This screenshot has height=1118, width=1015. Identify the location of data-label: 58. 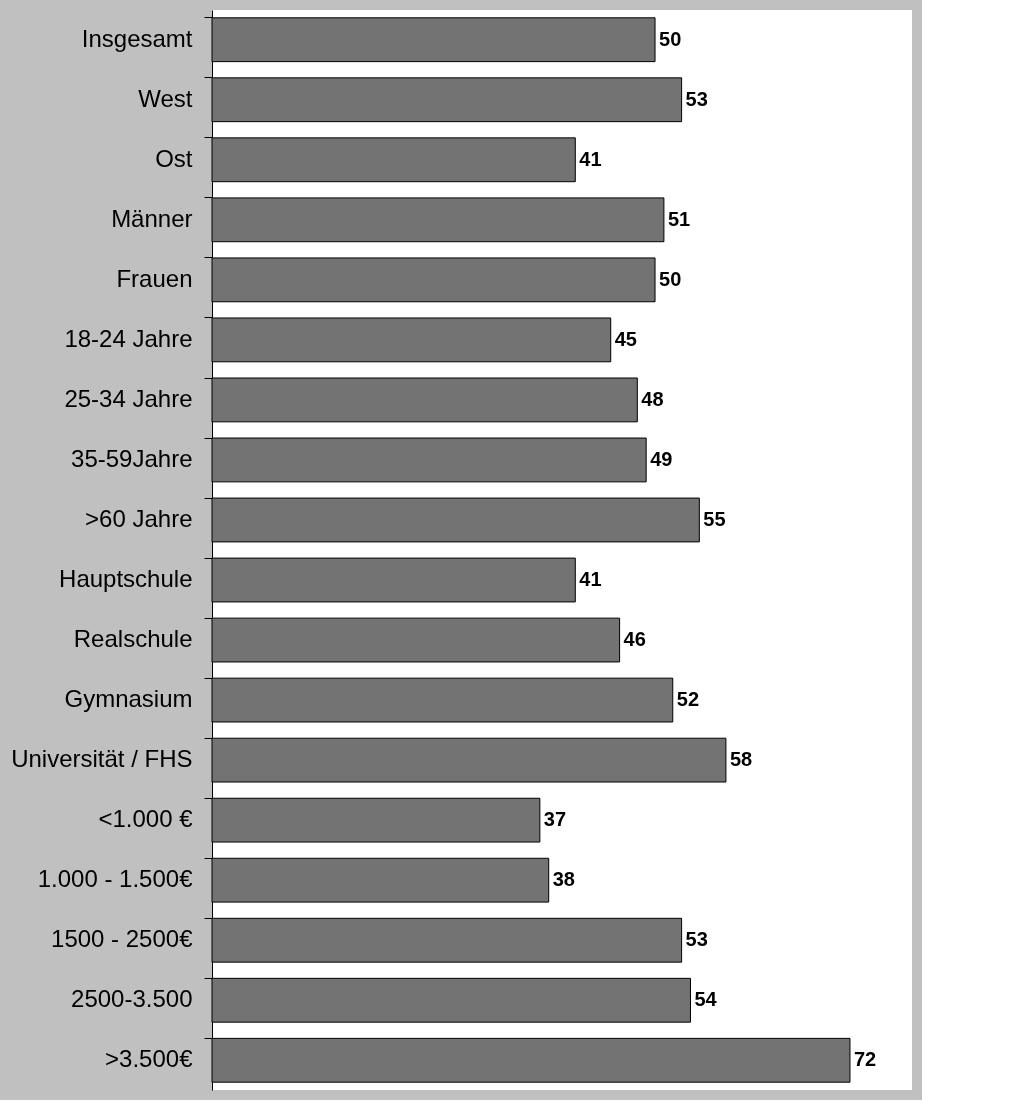
(741, 759).